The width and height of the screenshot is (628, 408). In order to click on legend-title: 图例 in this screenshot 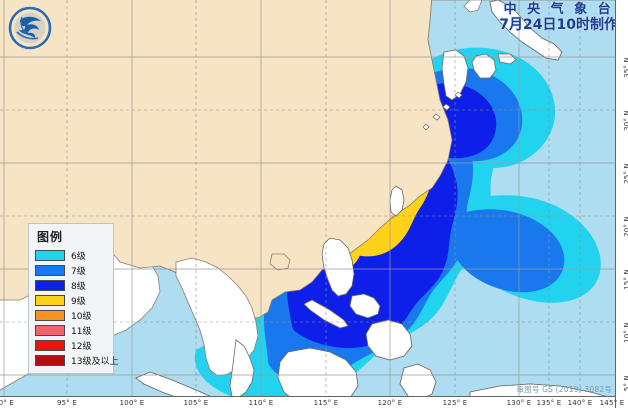, I will do `click(50, 237)`.